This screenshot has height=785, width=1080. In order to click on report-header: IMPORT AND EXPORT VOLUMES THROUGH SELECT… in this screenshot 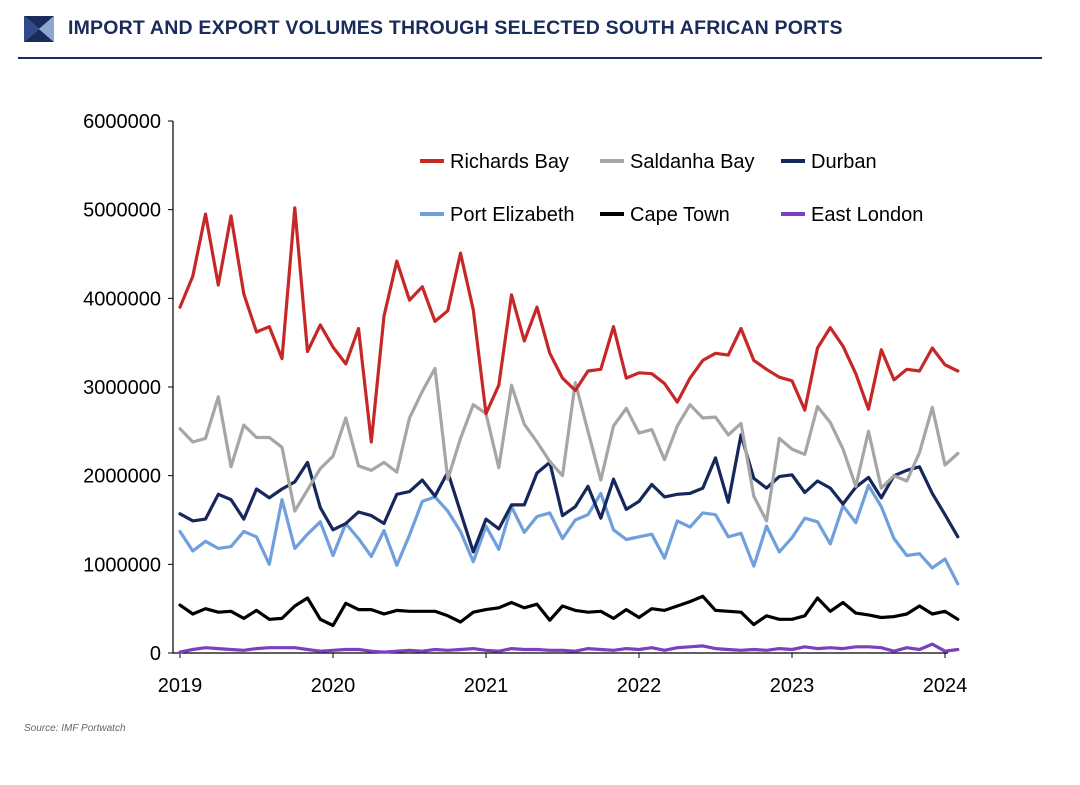, I will do `click(532, 35)`.